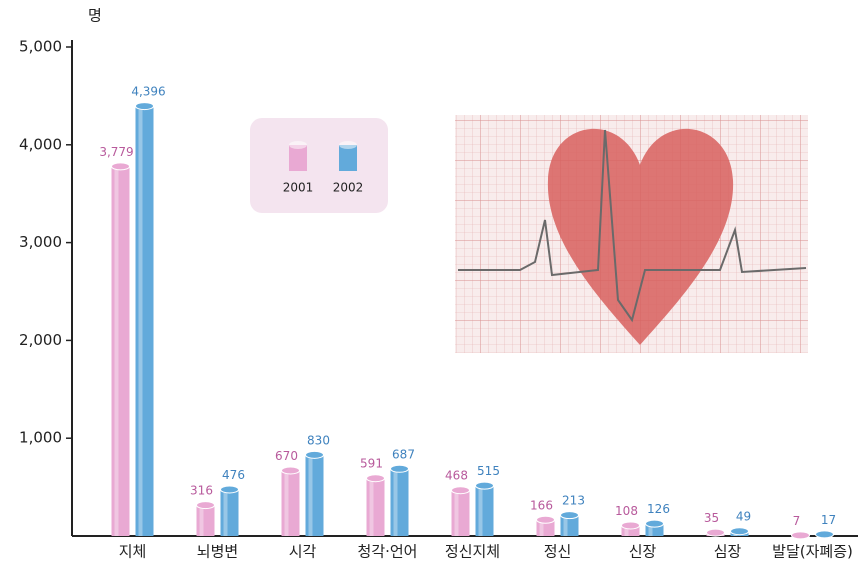 The width and height of the screenshot is (868, 566). What do you see at coordinates (116, 152) in the screenshot?
I see `value-label: 3,779` at bounding box center [116, 152].